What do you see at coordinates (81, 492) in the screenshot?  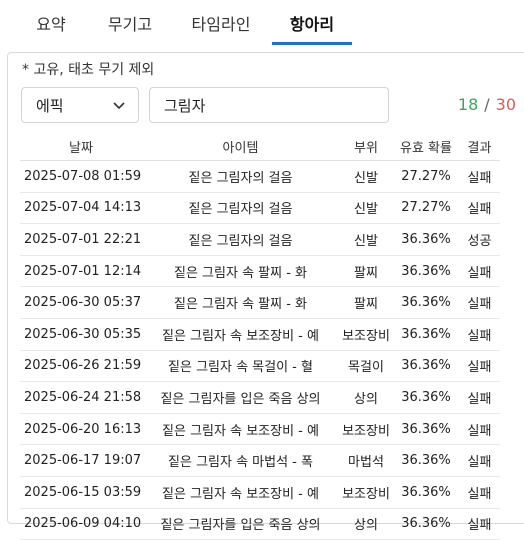 I see `row-date: 2025-06-15 03:59` at bounding box center [81, 492].